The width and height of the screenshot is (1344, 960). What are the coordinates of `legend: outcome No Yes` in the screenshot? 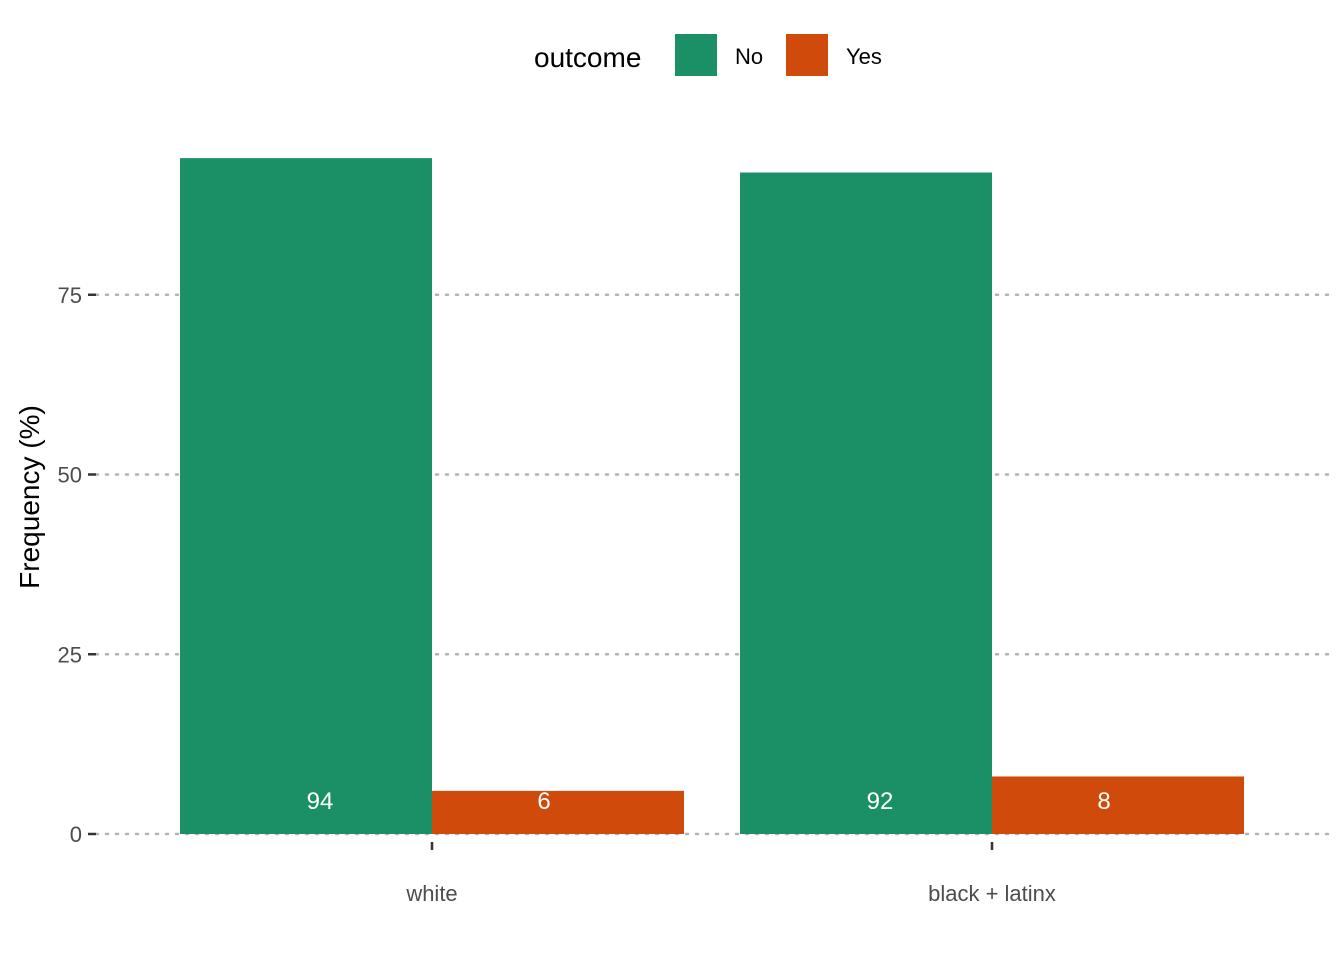 It's located at (708, 55).